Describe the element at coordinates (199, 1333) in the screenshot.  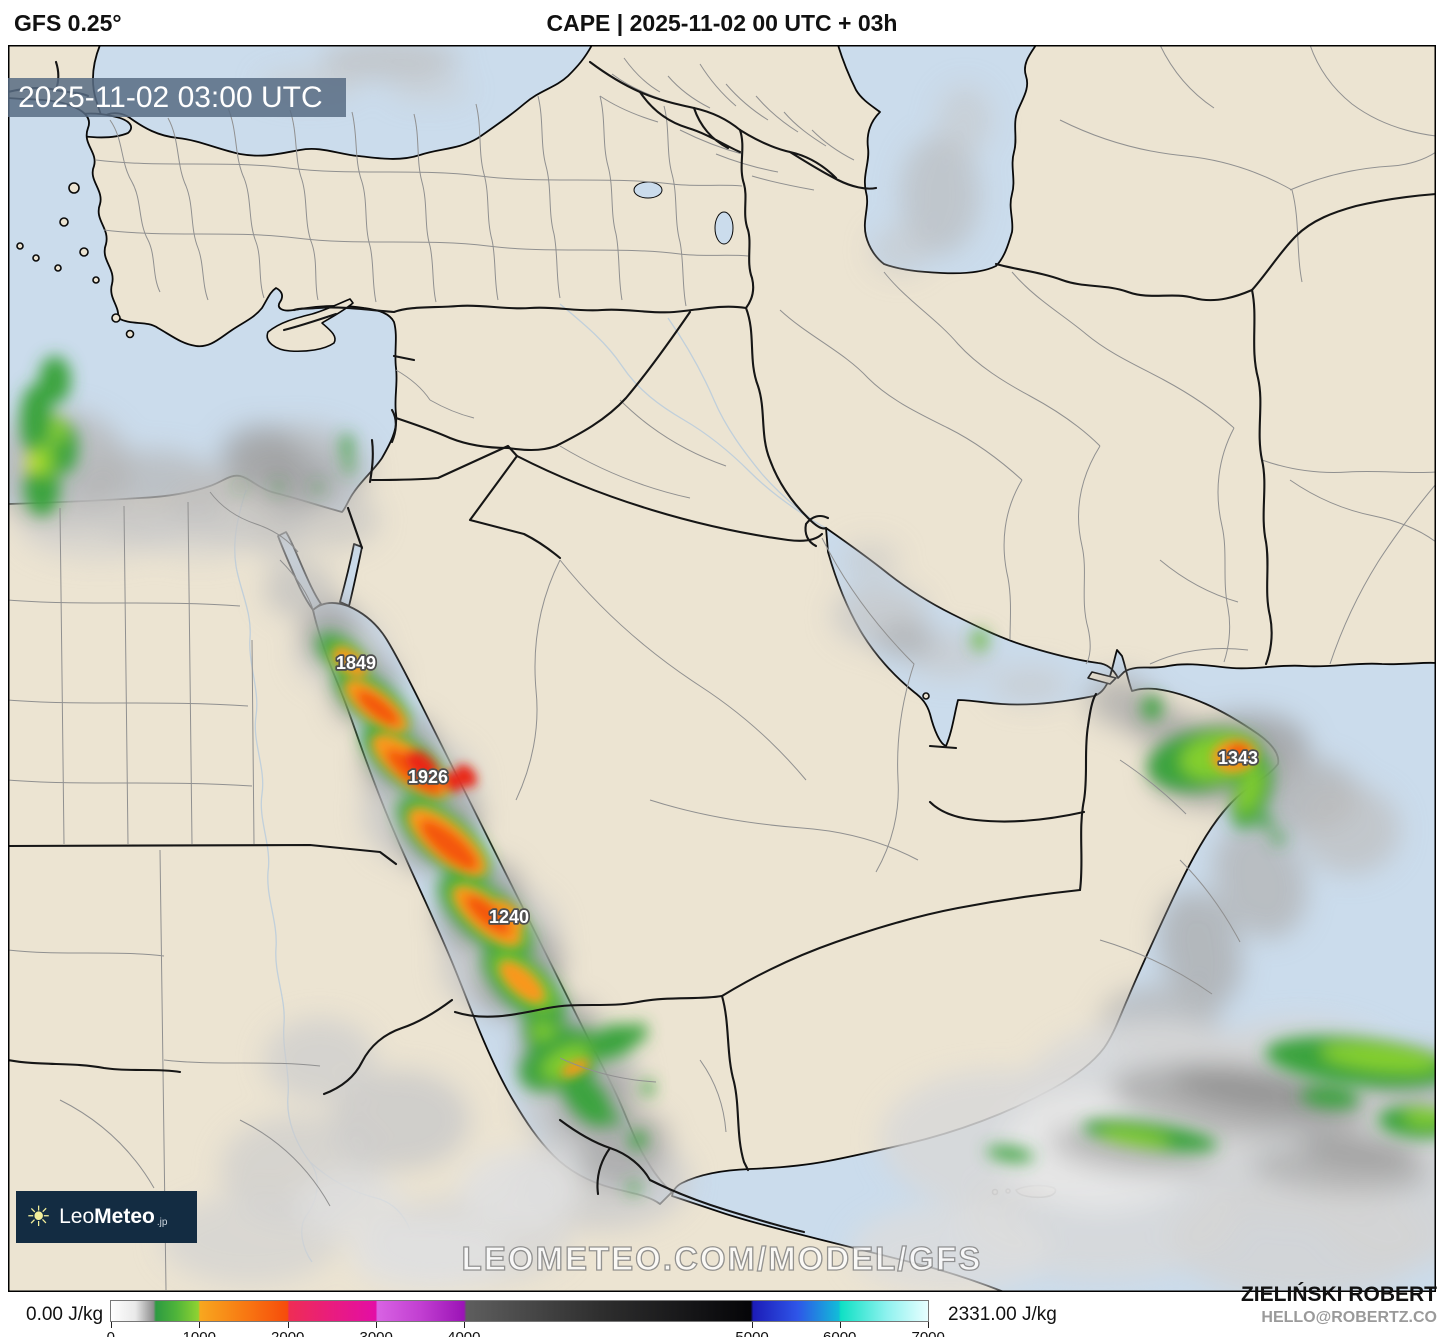
I see `colorbar-tick-label: 1000` at that location.